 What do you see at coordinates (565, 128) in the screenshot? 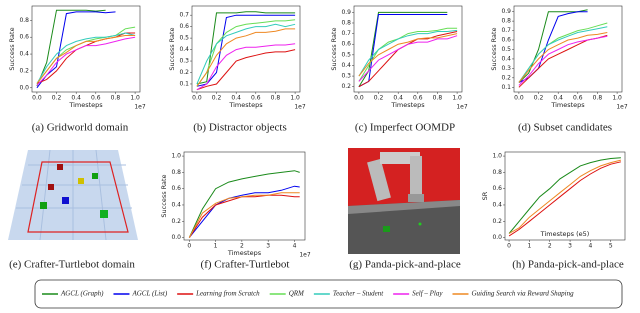
I see `caption: (d) Subset candidates` at bounding box center [565, 128].